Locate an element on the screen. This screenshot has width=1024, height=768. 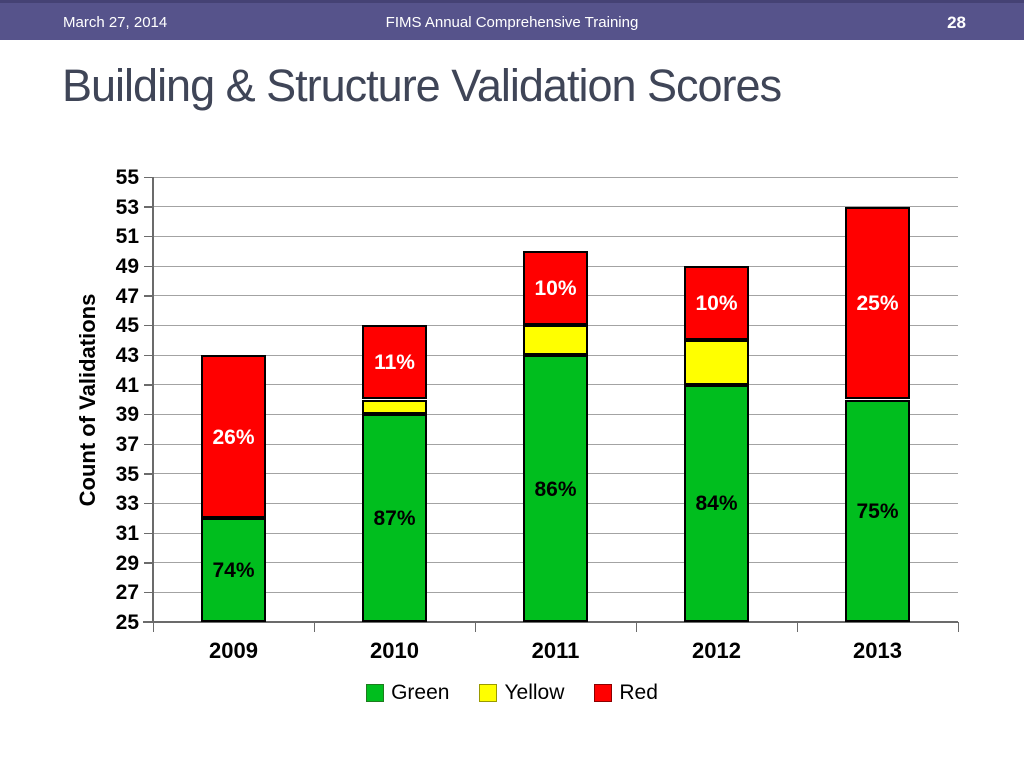
legend-item-green: Green is located at coordinates (407, 692).